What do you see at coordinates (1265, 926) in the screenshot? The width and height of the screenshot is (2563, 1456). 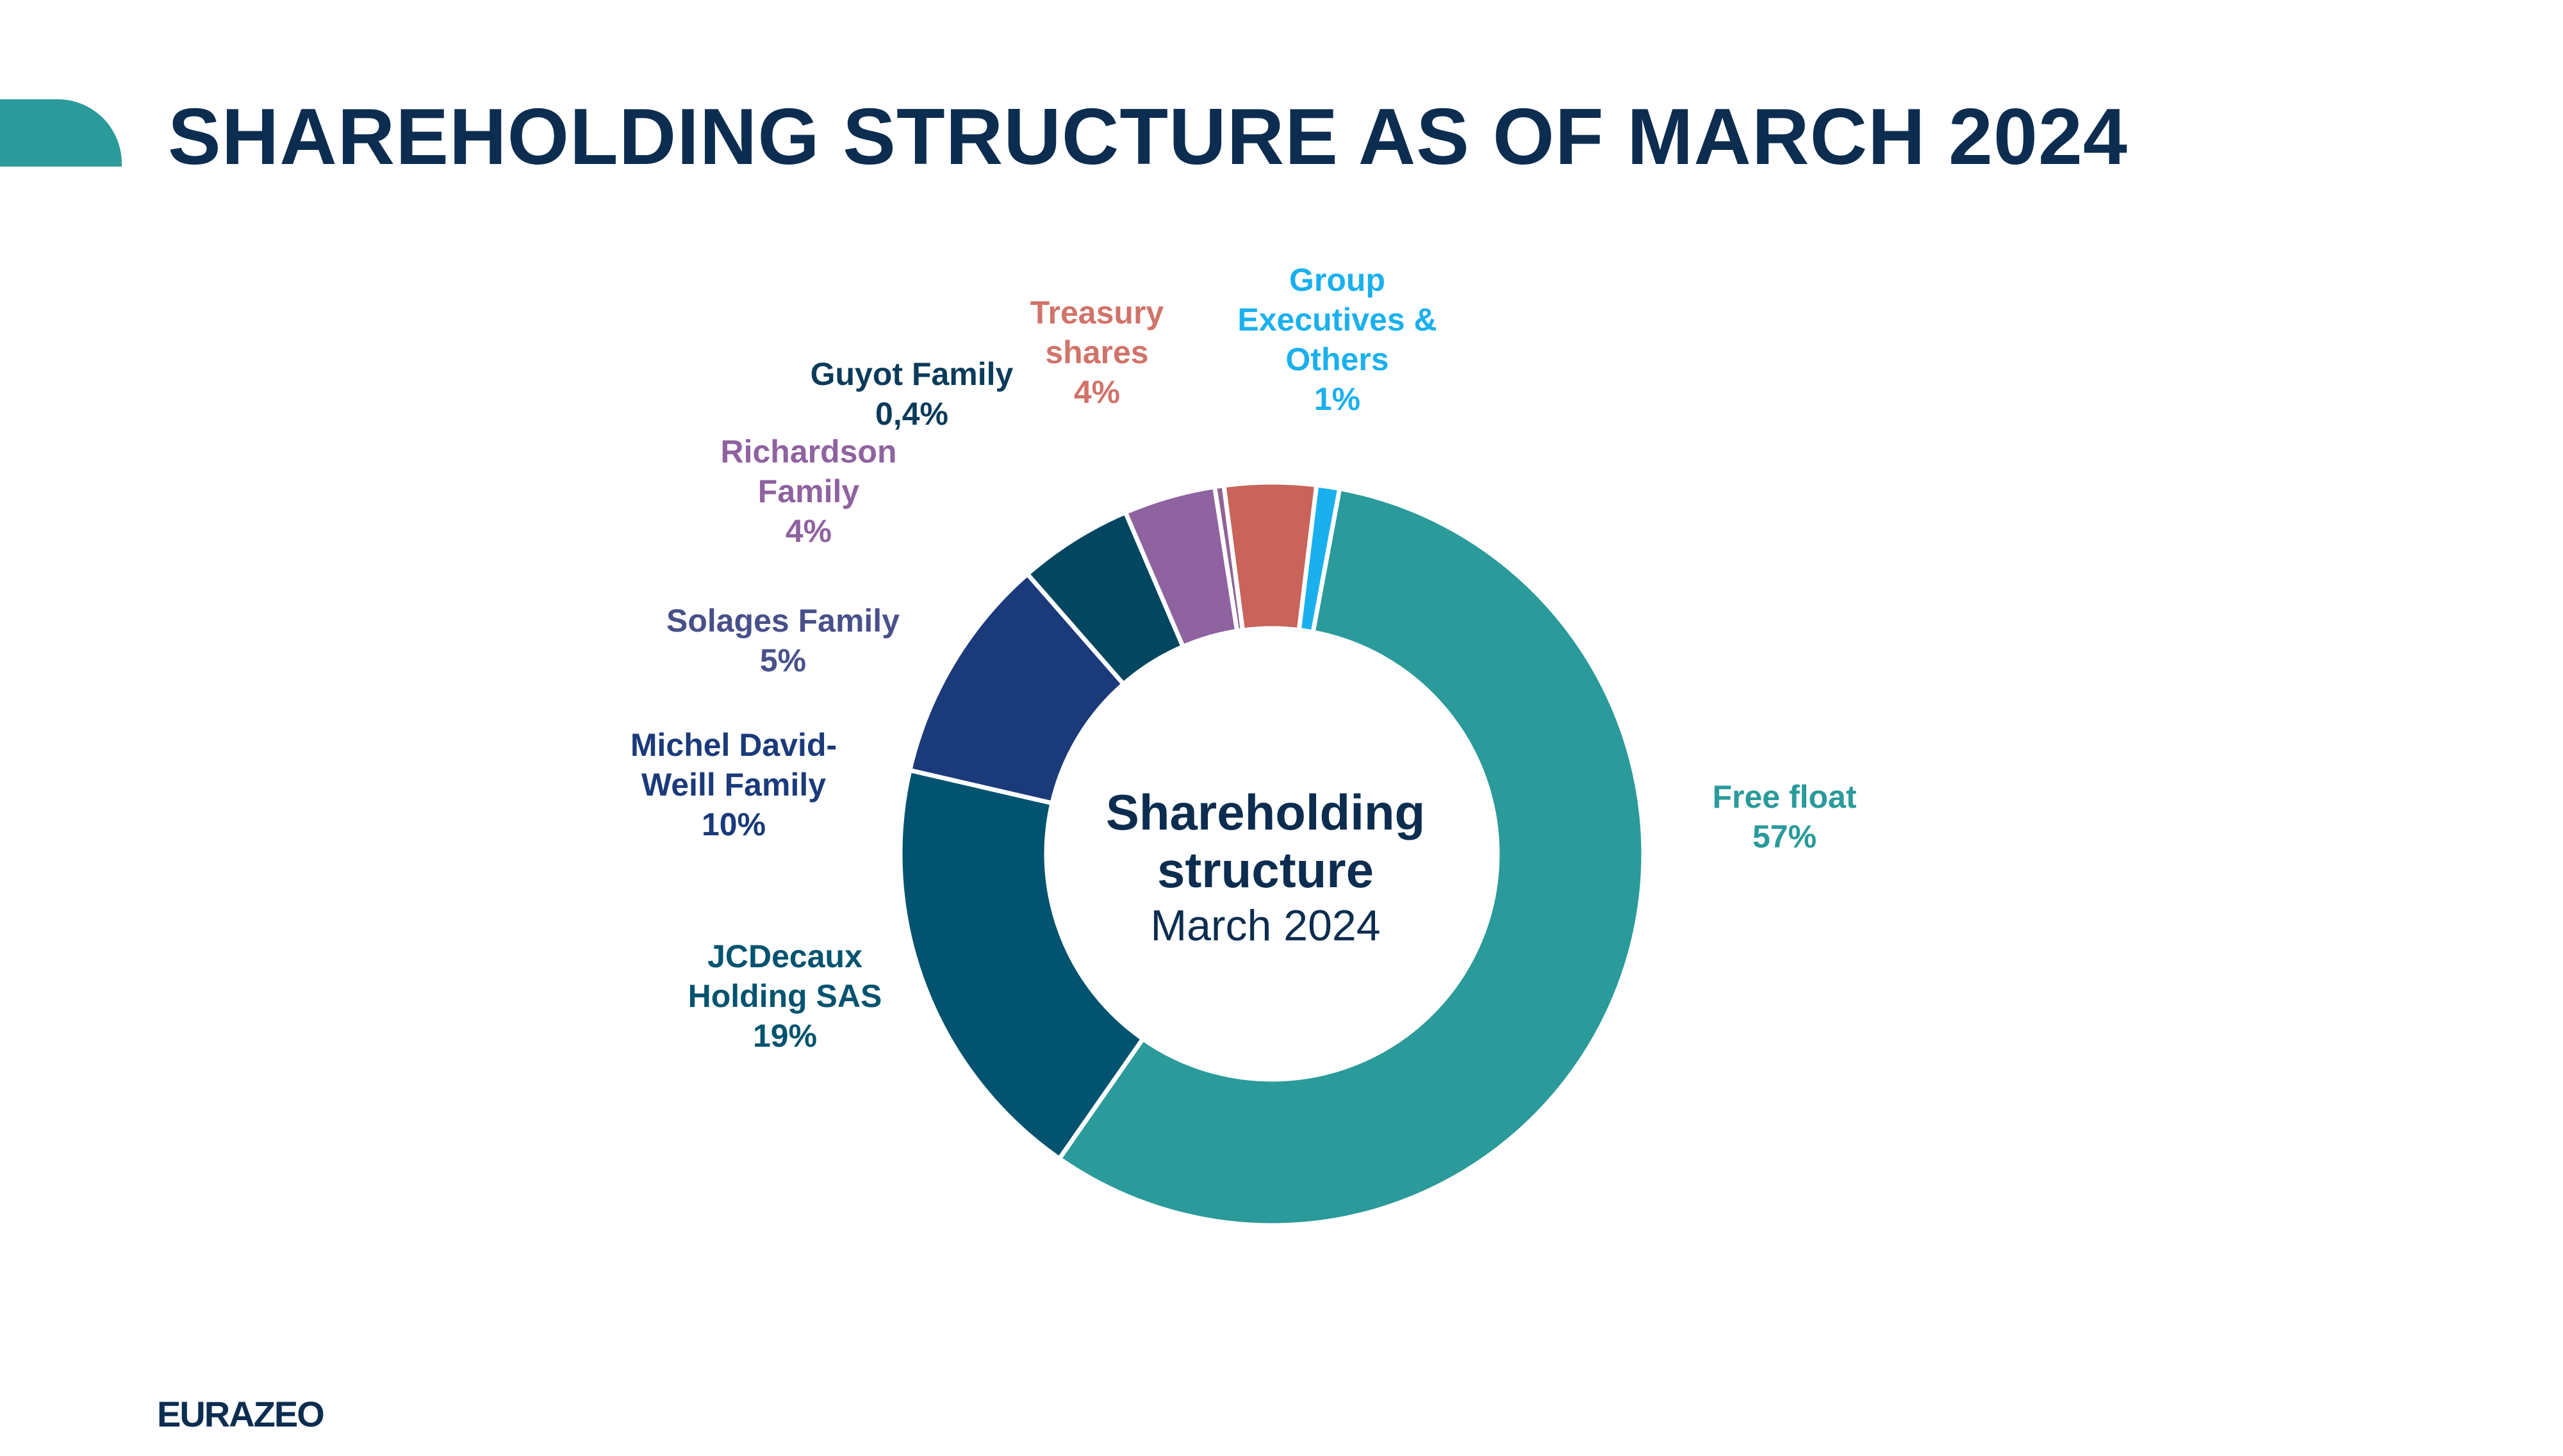 I see `center-subtitle: March 2024` at bounding box center [1265, 926].